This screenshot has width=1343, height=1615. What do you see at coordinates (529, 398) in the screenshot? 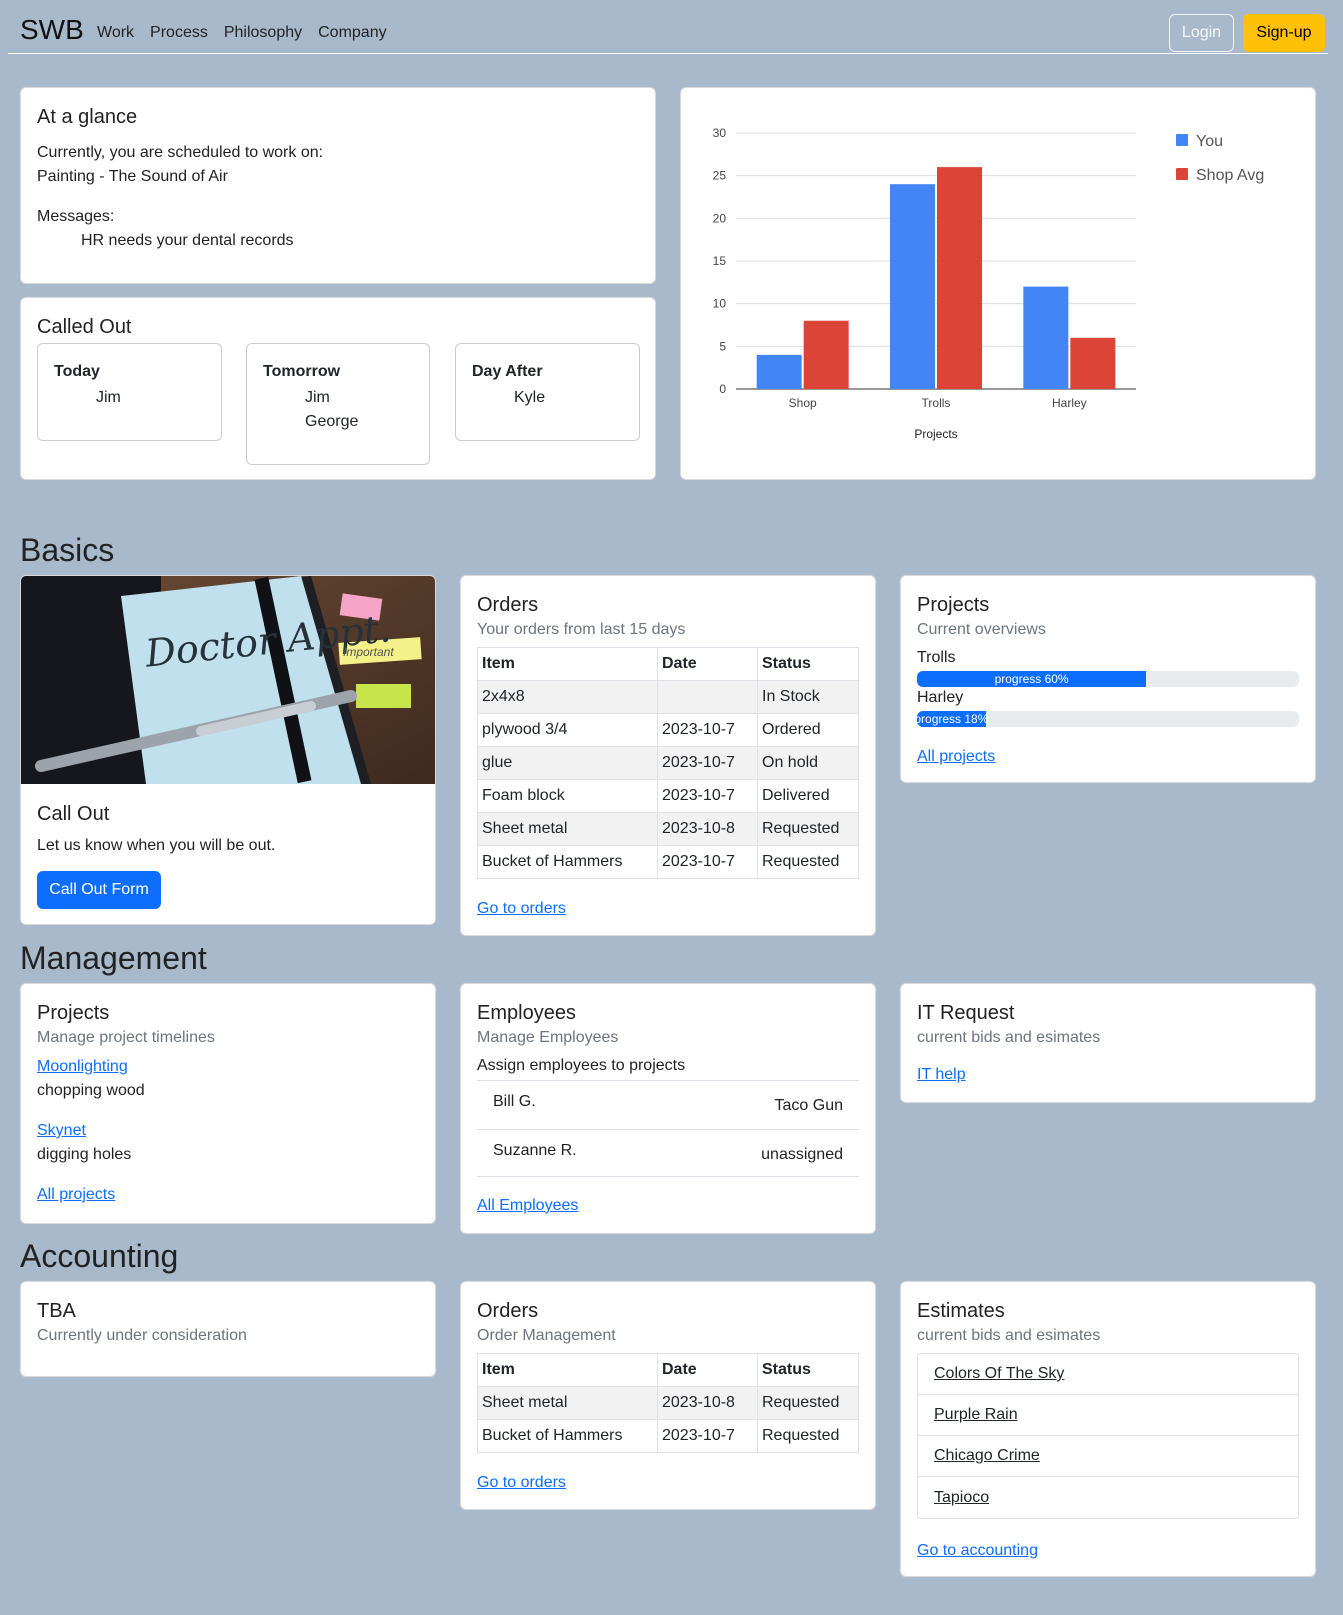
I see `names-list: Kyle` at bounding box center [529, 398].